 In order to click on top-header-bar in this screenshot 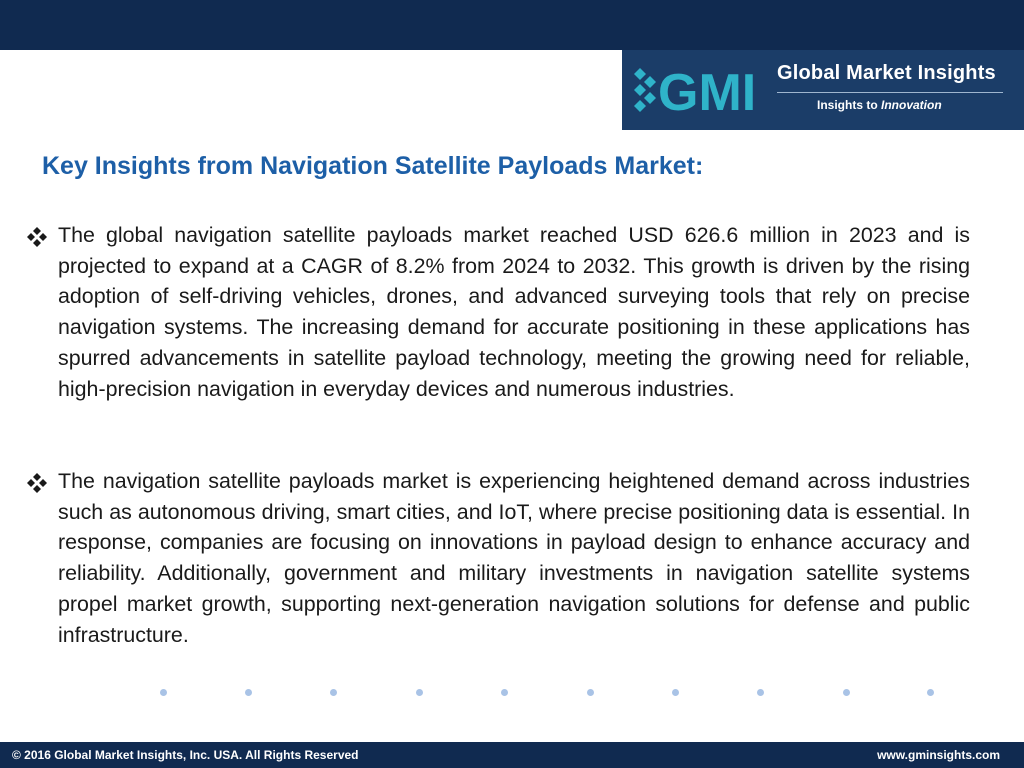, I will do `click(512, 25)`.